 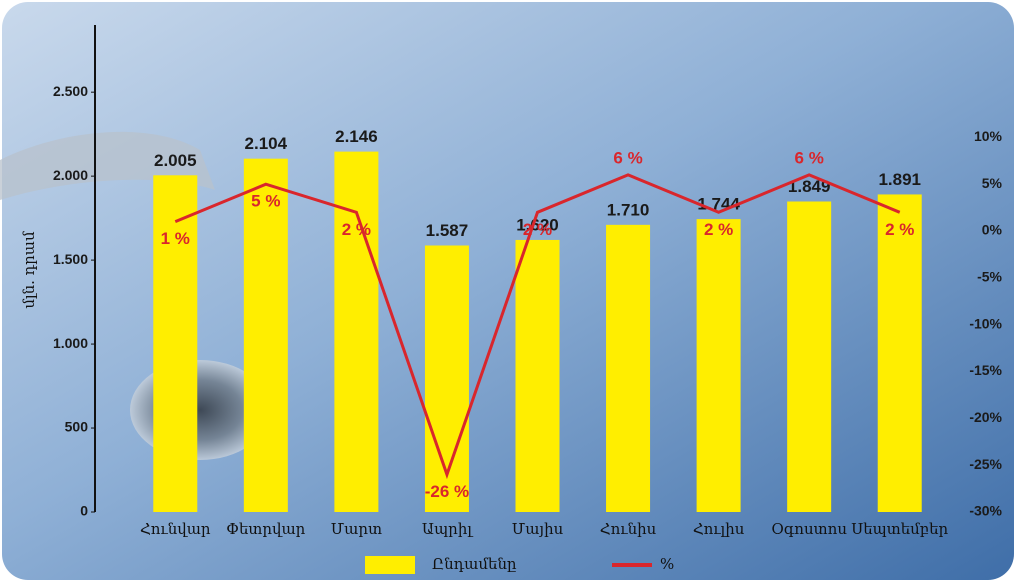 What do you see at coordinates (809, 529) in the screenshot?
I see `x-tick-label: Օգոստոս` at bounding box center [809, 529].